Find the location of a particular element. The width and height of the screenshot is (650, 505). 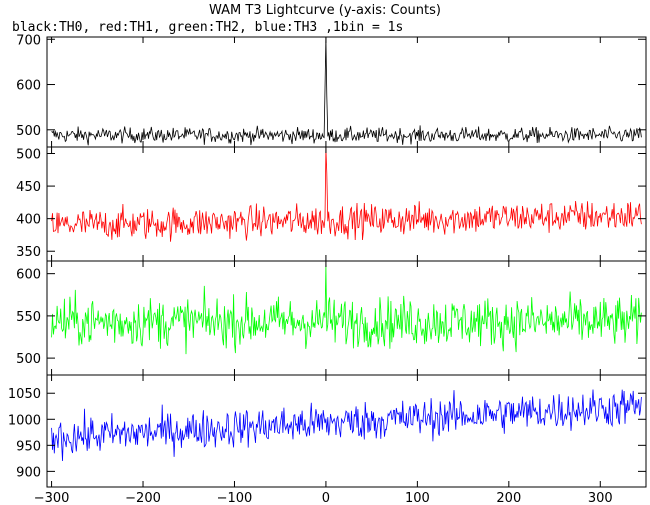

x-tick-label: −100 is located at coordinates (235, 498).